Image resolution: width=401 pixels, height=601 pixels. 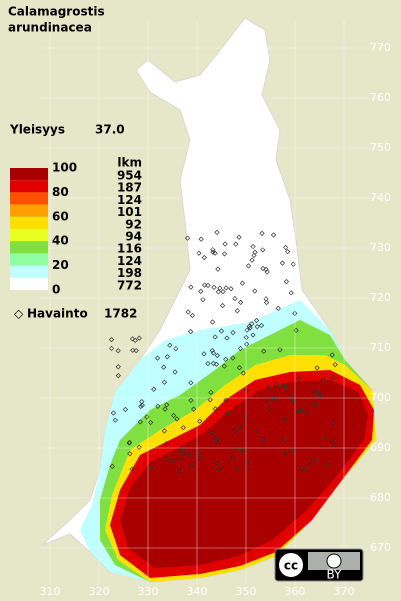 I want to click on by-text: BY, so click(x=335, y=575).